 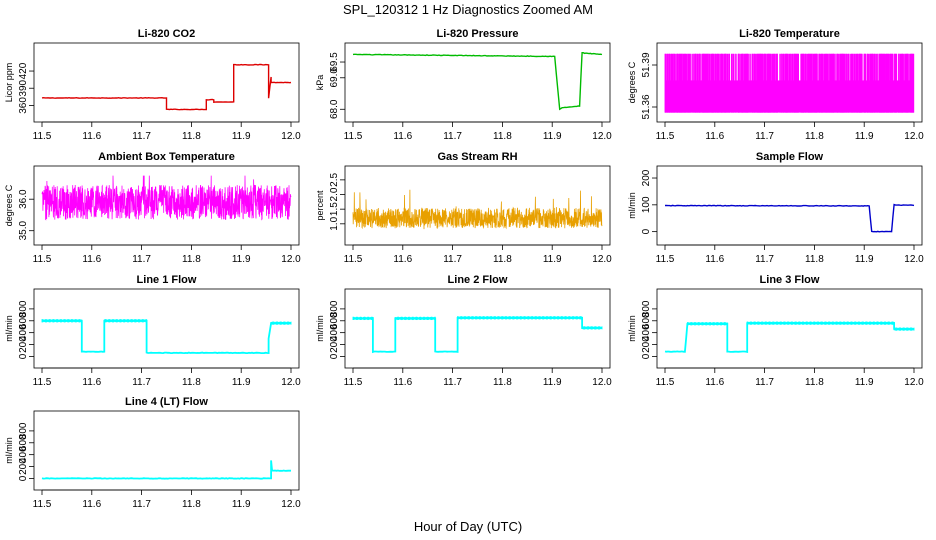 What do you see at coordinates (23, 105) in the screenshot?
I see `y-tick-label: 360` at bounding box center [23, 105].